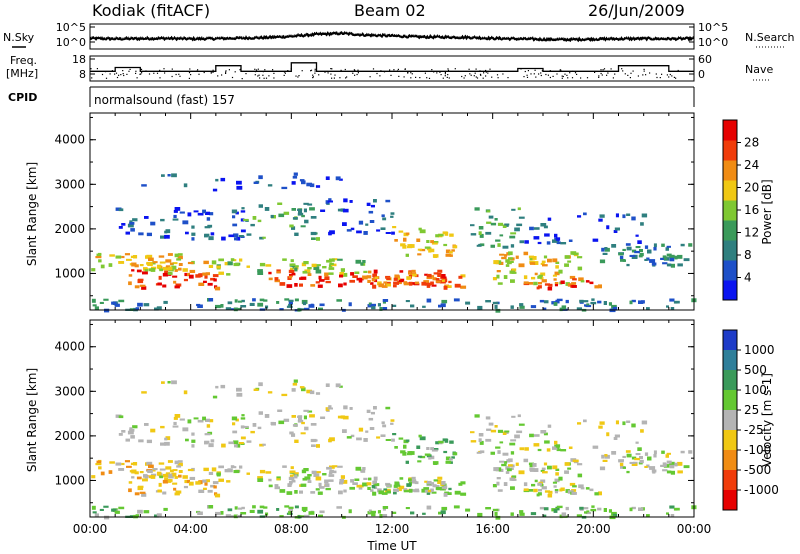 This screenshot has height=554, width=800. I want to click on nave-series-dots, so click(384, 74).